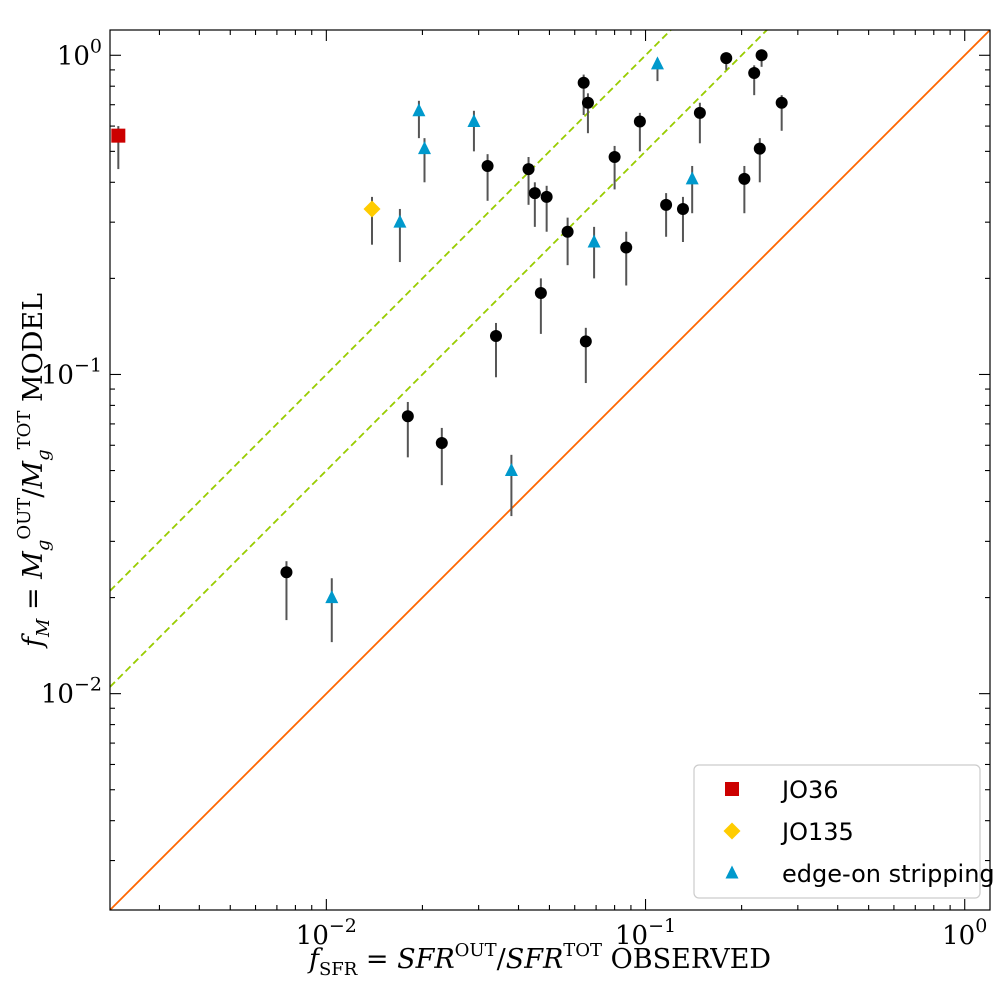  Describe the element at coordinates (645, 933) in the screenshot. I see `x-tick-label-1: 10⁻¹` at that location.